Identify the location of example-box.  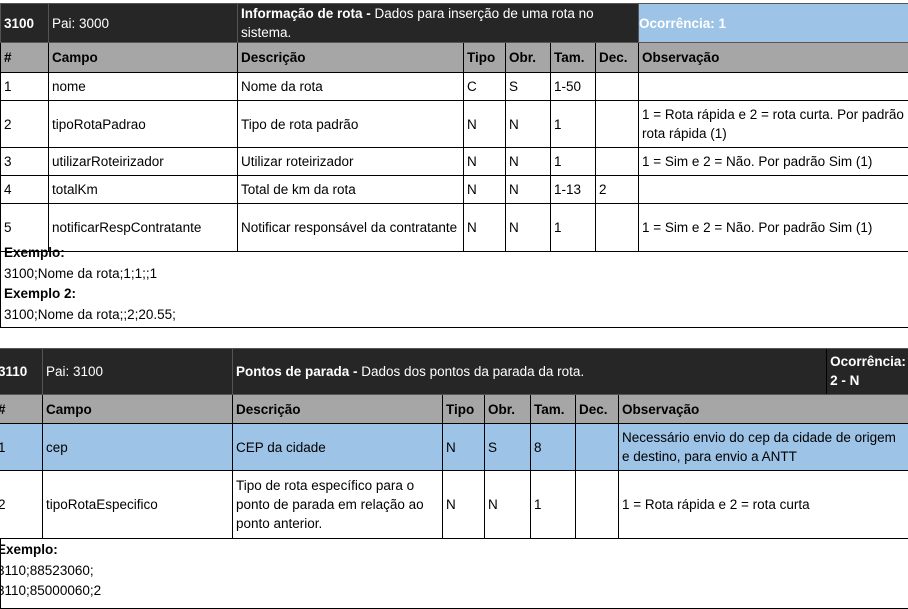
(454, 573).